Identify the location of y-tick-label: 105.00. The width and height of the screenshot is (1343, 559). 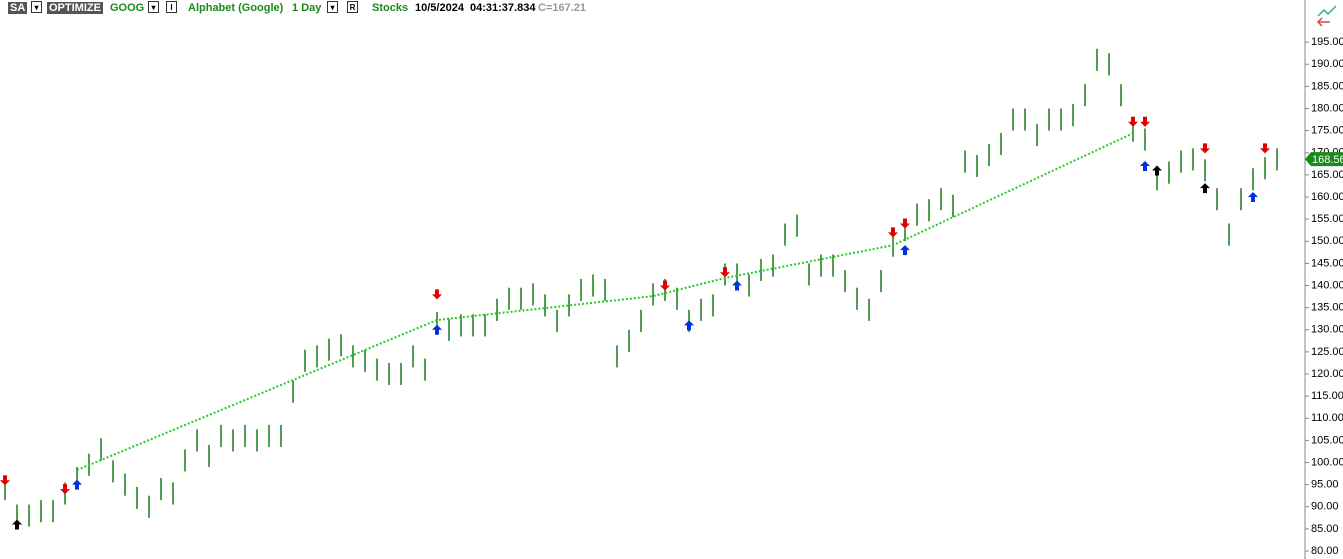
(1327, 440).